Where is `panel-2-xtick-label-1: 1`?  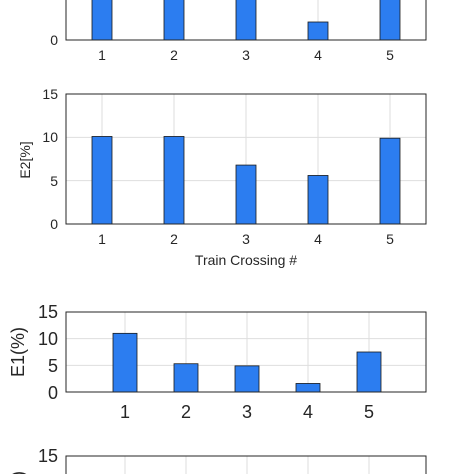 panel-2-xtick-label-1: 1 is located at coordinates (102, 239).